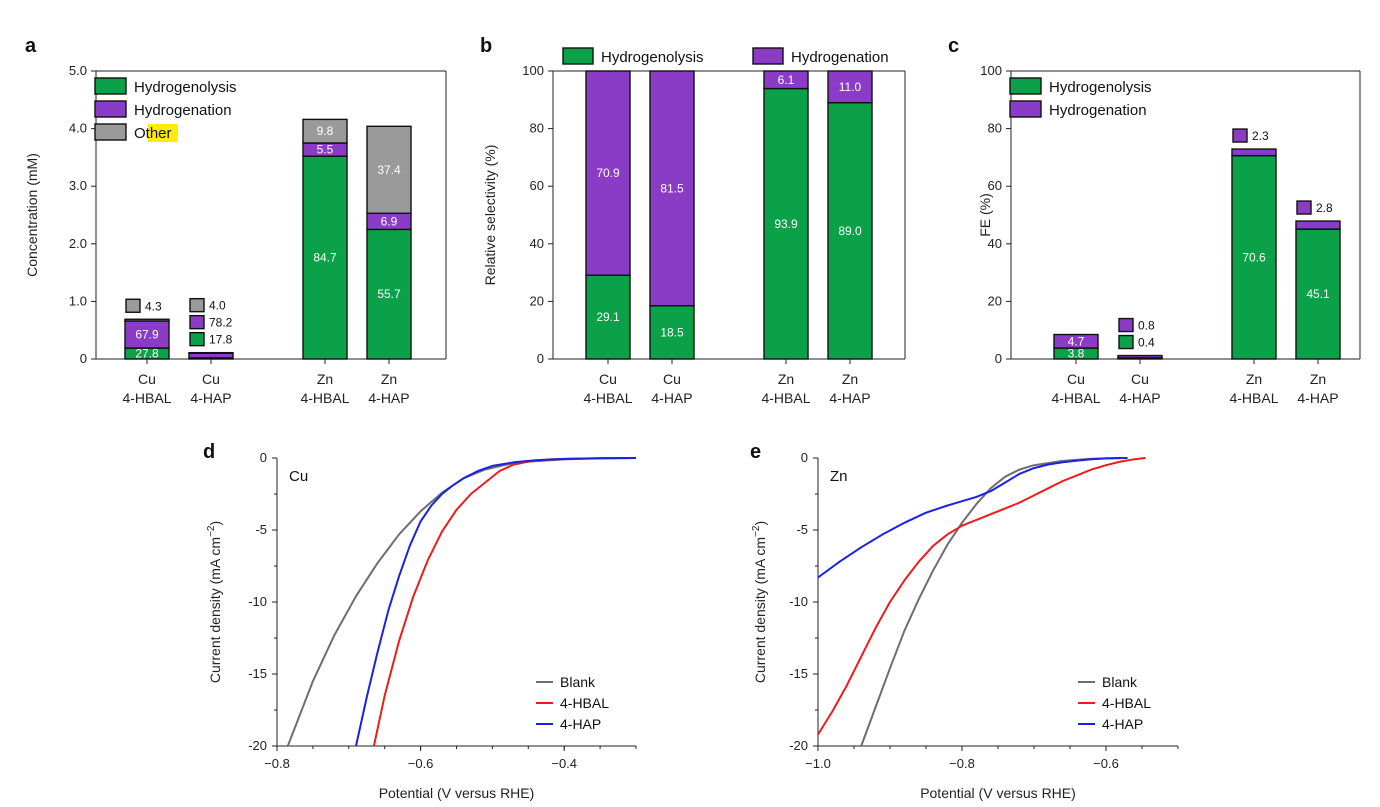  I want to click on legend-label-4-hbal: 4-HBAL, so click(1126, 703).